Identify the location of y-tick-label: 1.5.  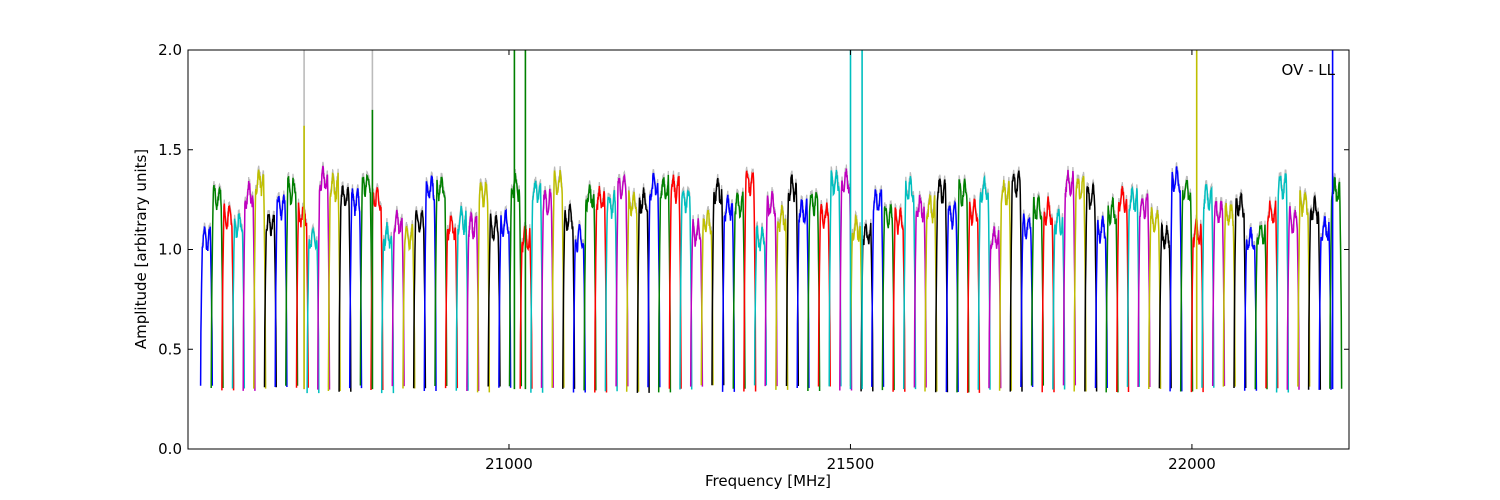
(170, 150).